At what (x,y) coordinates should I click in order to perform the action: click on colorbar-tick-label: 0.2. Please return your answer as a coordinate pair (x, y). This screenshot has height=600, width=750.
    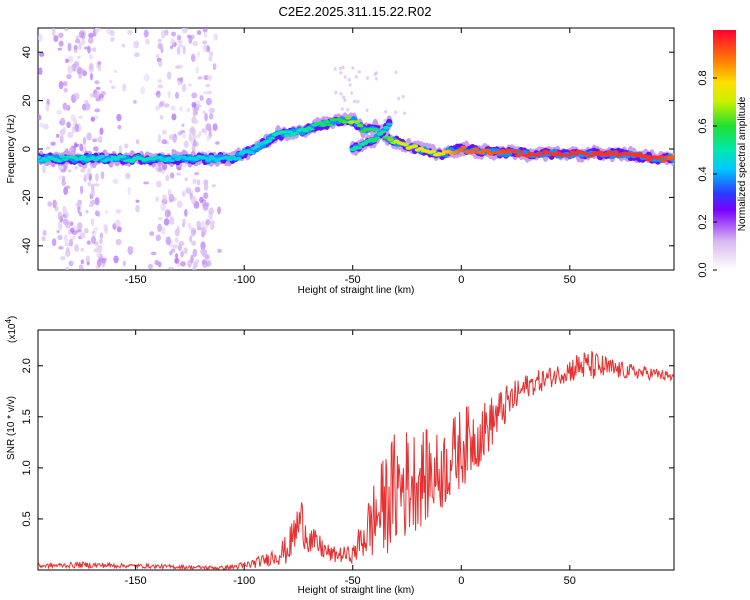
    Looking at the image, I should click on (703, 221).